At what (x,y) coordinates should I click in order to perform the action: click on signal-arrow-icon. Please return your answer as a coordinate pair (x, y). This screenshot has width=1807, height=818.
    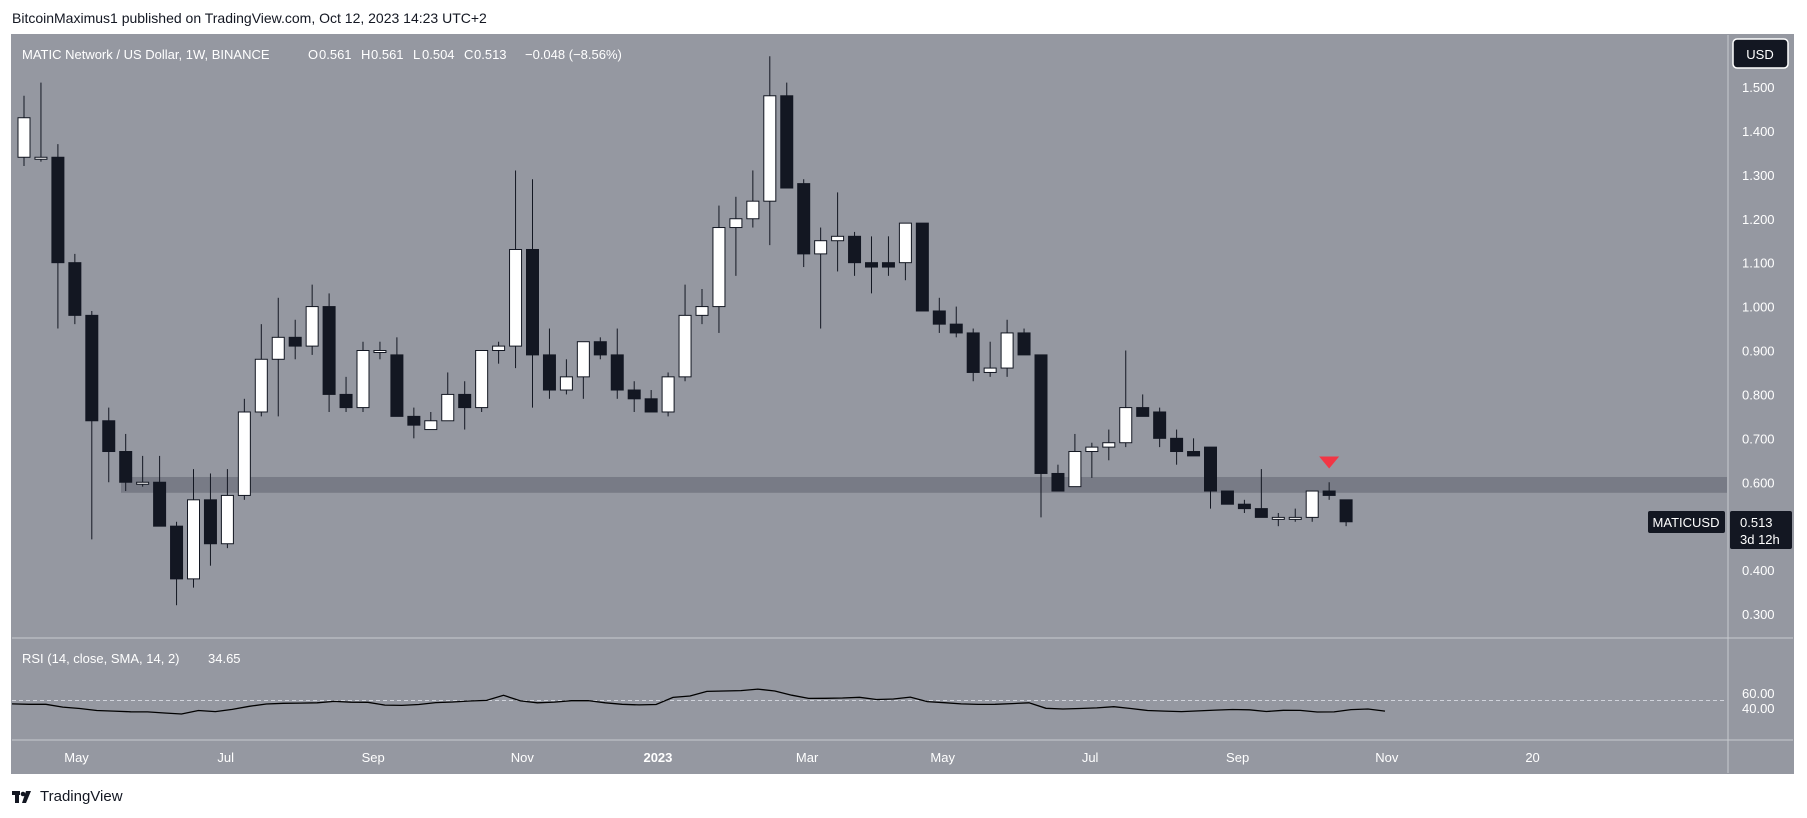
    Looking at the image, I should click on (1329, 462).